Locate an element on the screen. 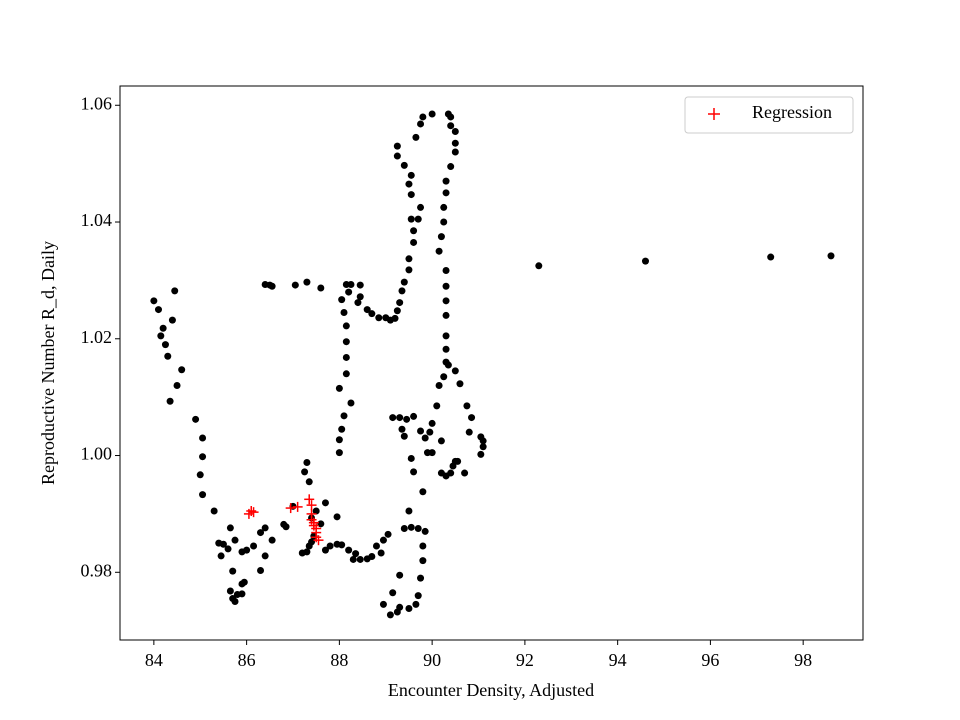 The height and width of the screenshot is (720, 960). x-tick-label: 94 is located at coordinates (618, 660).